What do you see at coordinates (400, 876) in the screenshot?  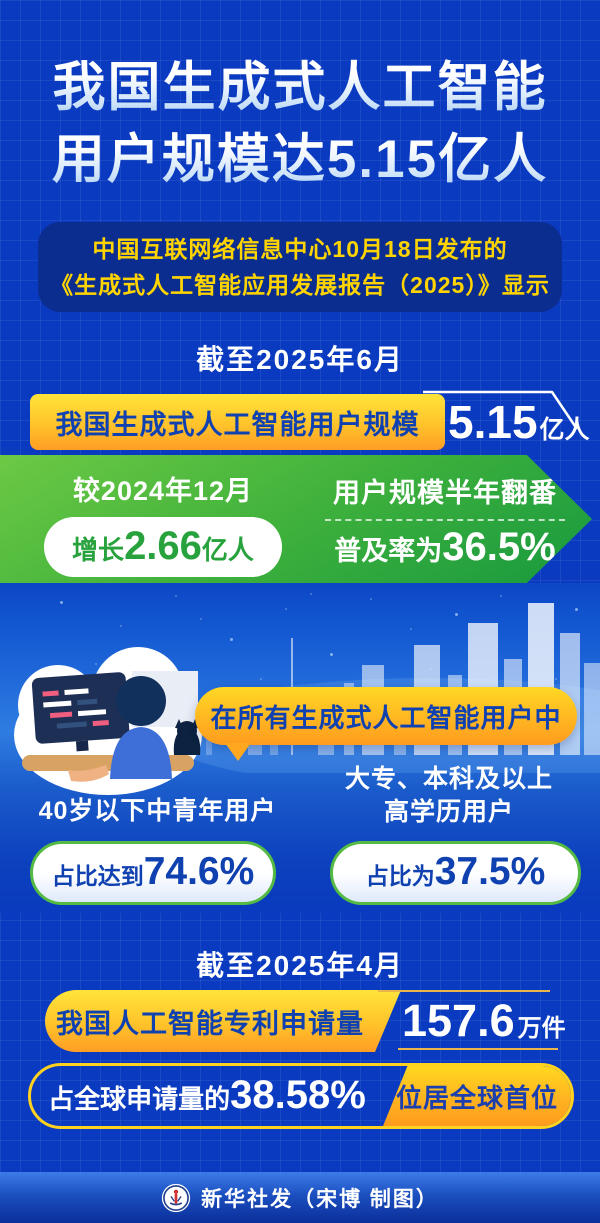 I see `stat-prefix-educated: 占比为` at bounding box center [400, 876].